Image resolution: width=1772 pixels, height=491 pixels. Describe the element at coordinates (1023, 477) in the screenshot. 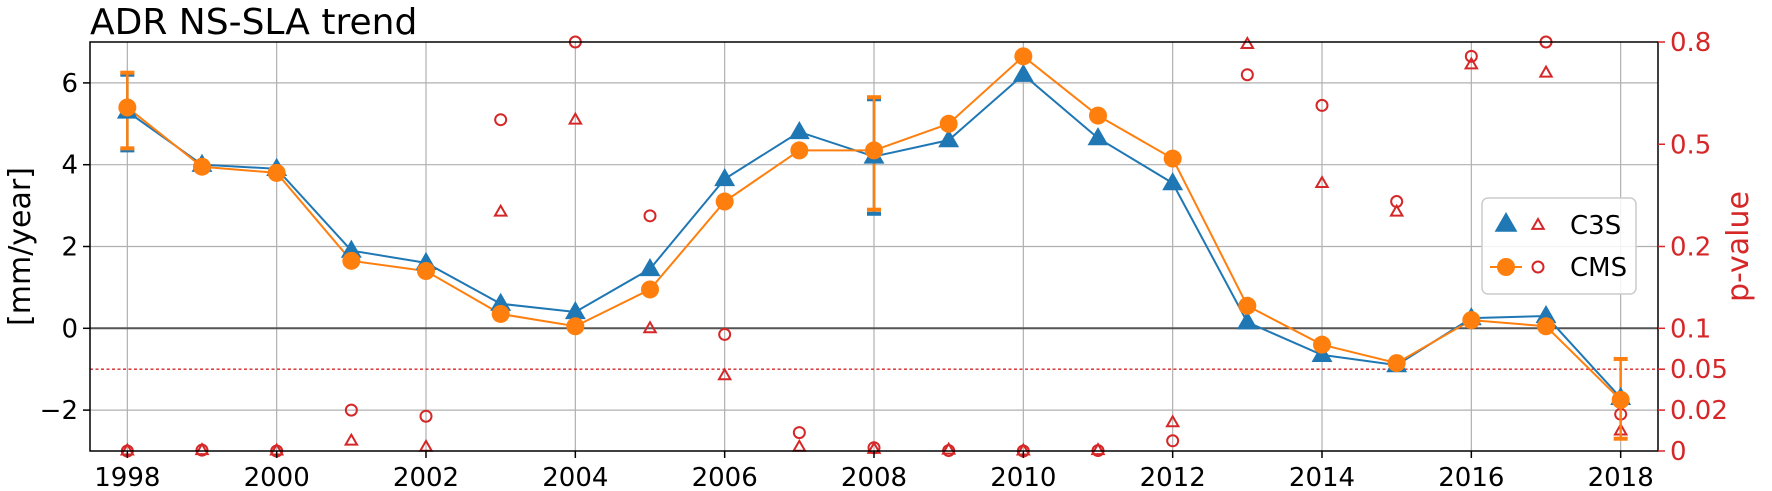

I see `x-tick-label: 2010` at that location.